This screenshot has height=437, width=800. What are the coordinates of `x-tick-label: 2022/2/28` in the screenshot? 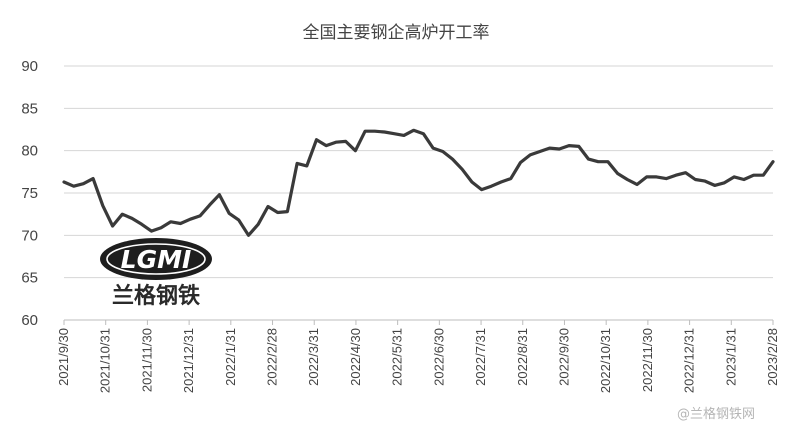 It's located at (272, 357).